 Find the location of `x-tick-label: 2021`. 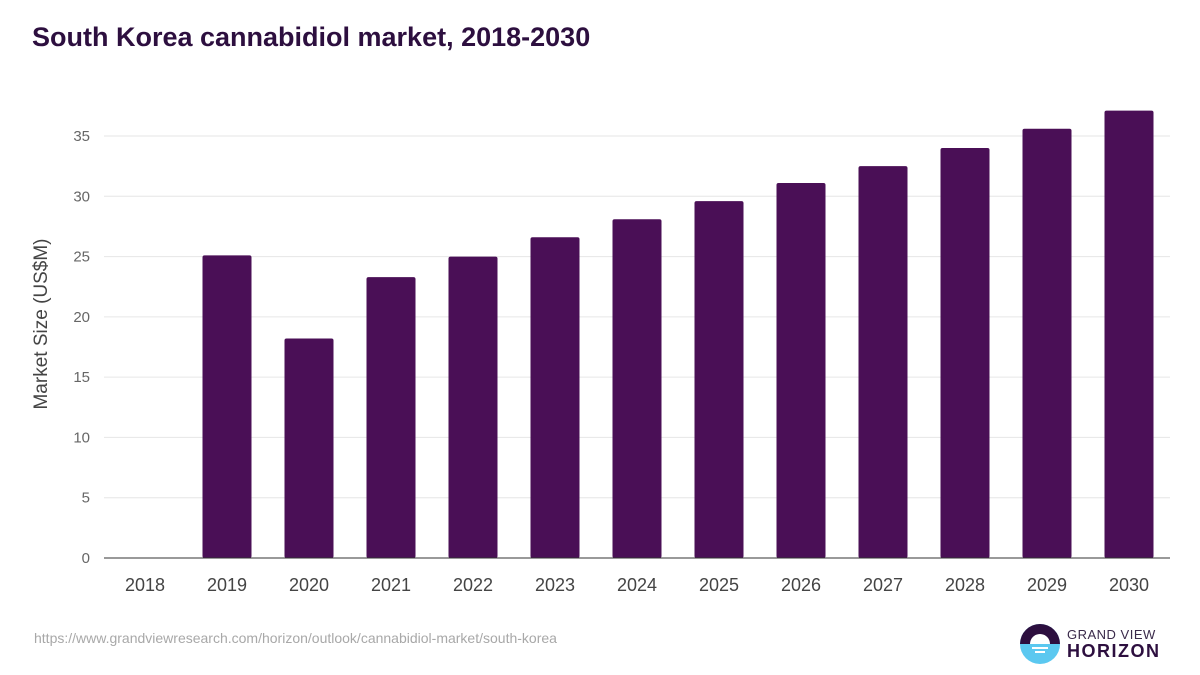

x-tick-label: 2021 is located at coordinates (391, 585).